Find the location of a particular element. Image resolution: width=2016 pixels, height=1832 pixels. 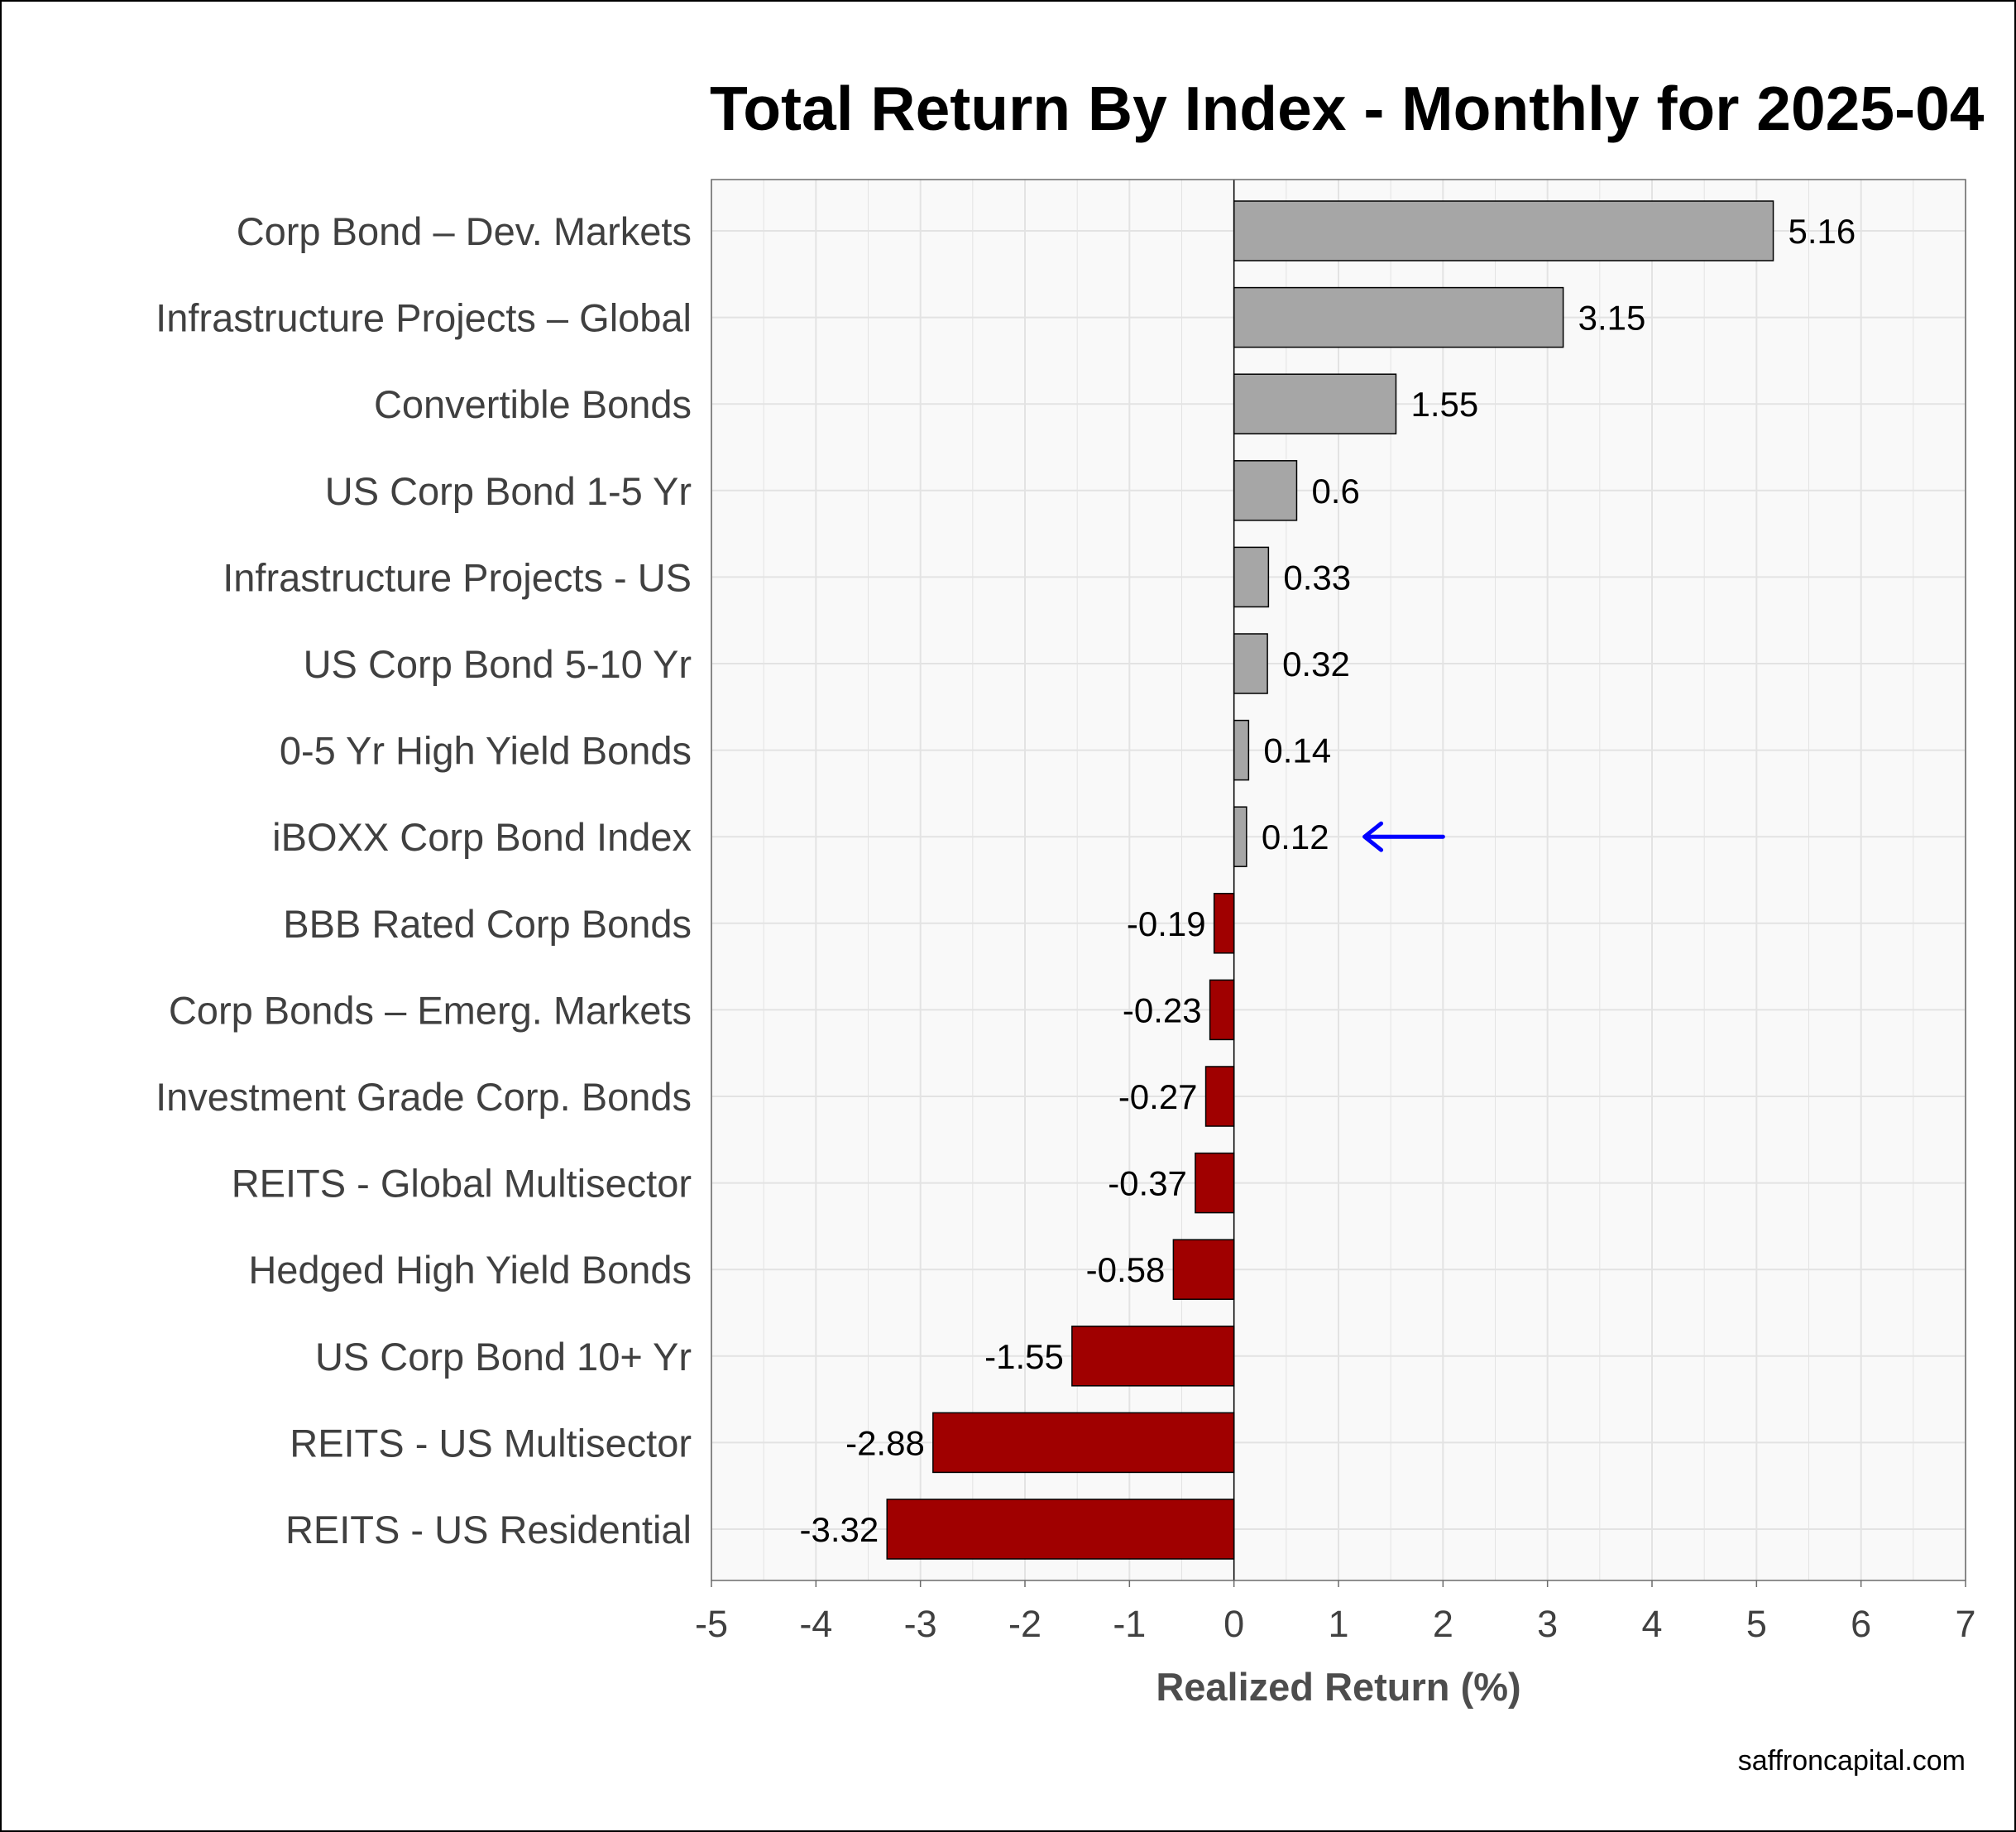

category-label-6: 0-5 Yr High Yield Bonds is located at coordinates (486, 751).